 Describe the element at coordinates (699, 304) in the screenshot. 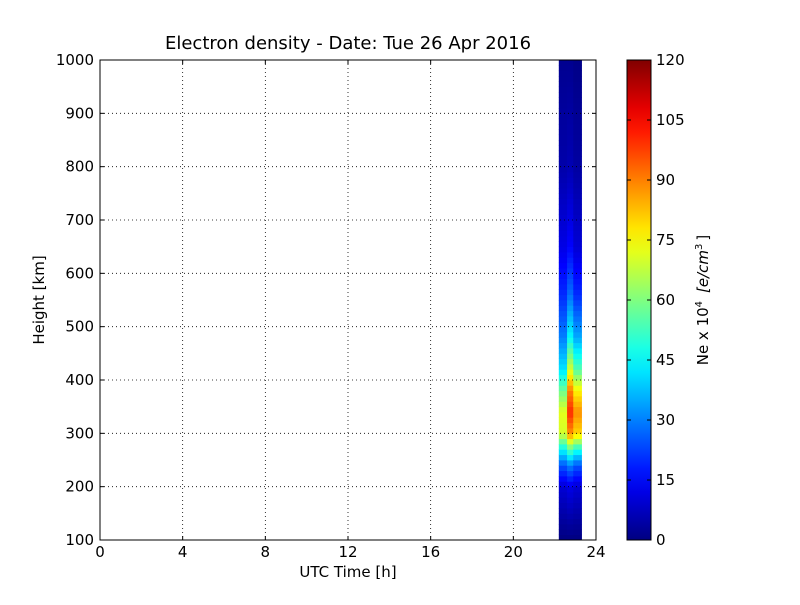

I see `colorbar-label-exponent: 4` at that location.